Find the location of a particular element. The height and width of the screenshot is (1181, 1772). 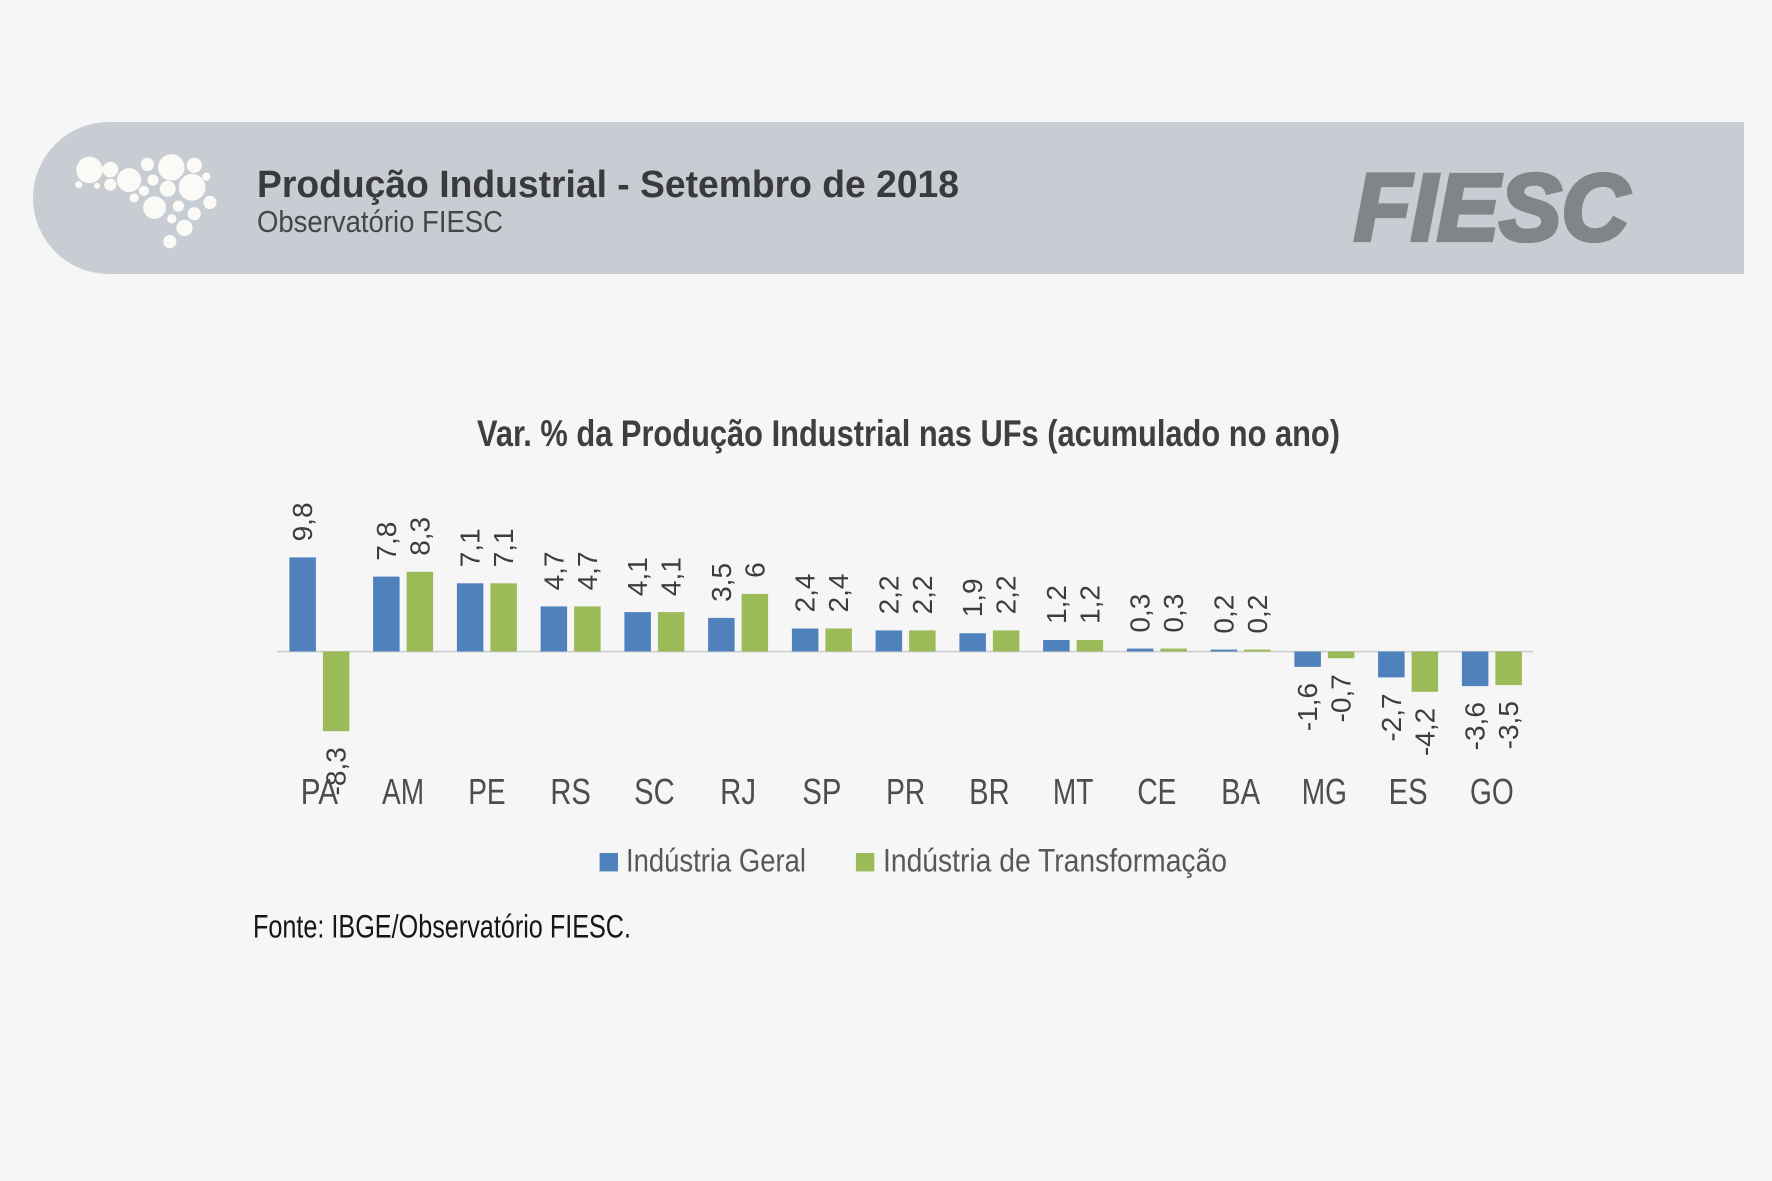

svg-text: -8,3 is located at coordinates (336, 771).